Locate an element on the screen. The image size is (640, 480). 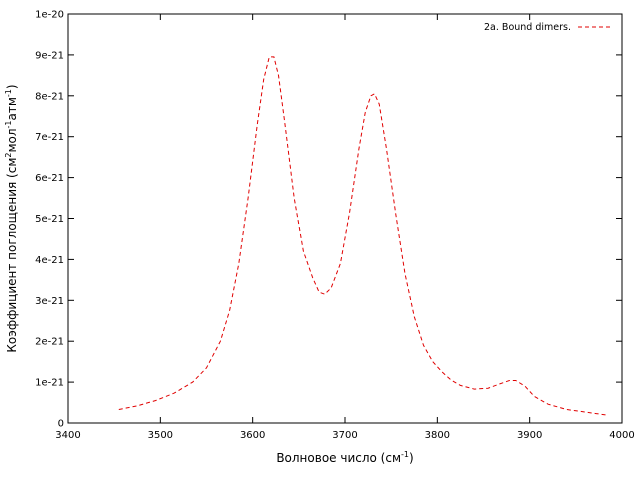
y-tick-label: 7e-21 is located at coordinates (49, 137).